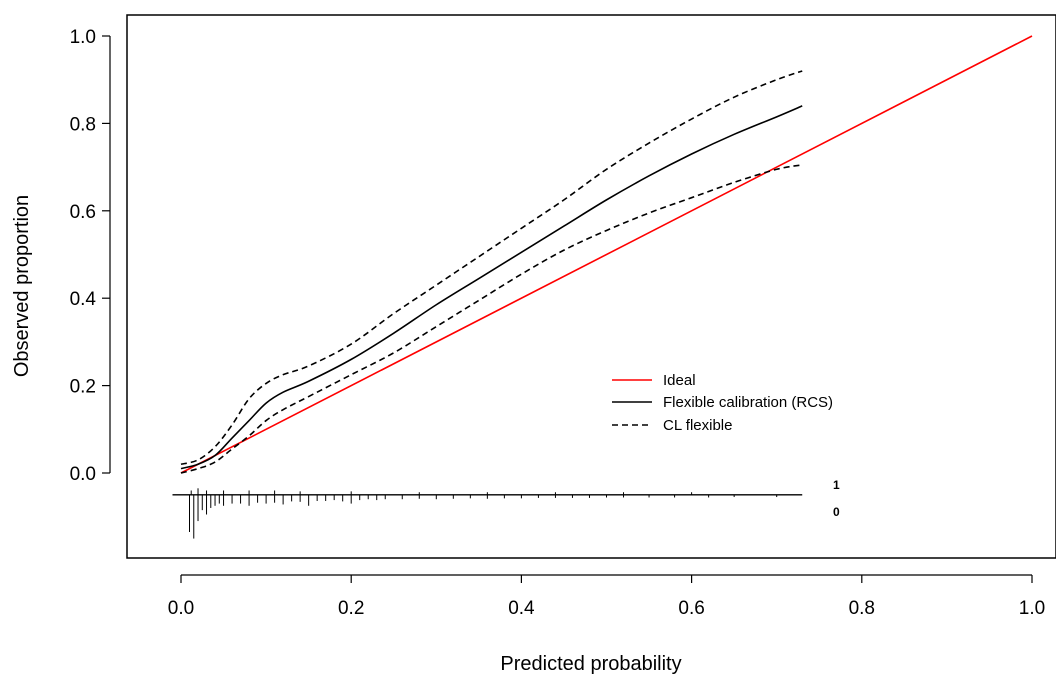 The height and width of the screenshot is (680, 1056). Describe the element at coordinates (83, 387) in the screenshot. I see `y-tick-label: 0.2` at that location.